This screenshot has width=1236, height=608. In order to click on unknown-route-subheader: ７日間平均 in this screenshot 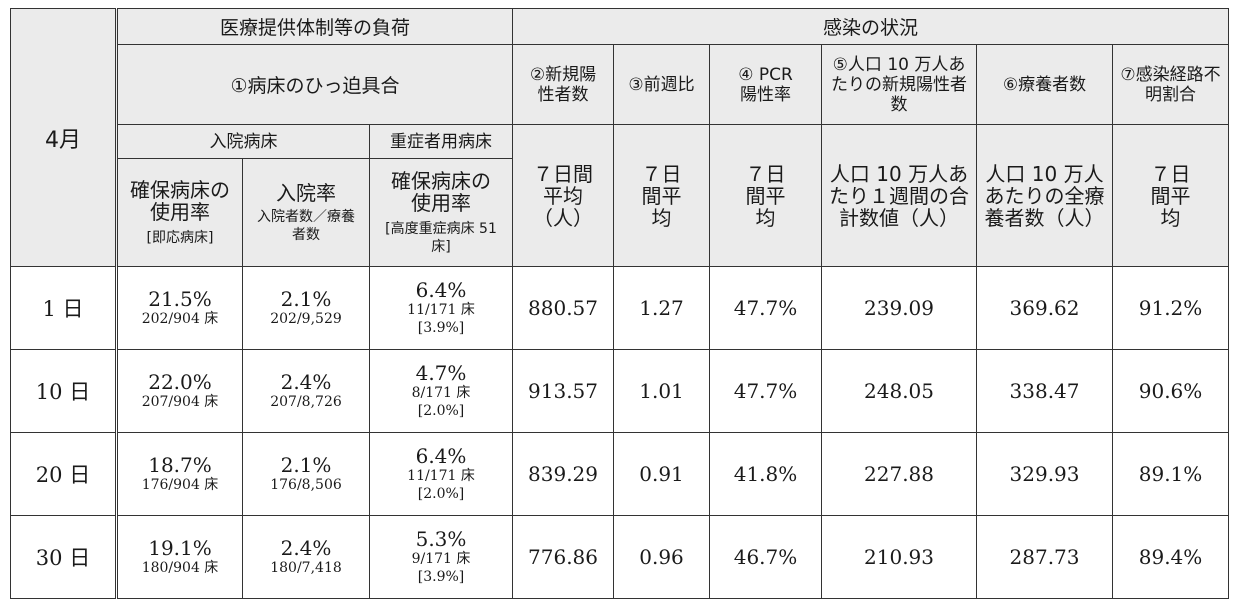, I will do `click(1171, 195)`.